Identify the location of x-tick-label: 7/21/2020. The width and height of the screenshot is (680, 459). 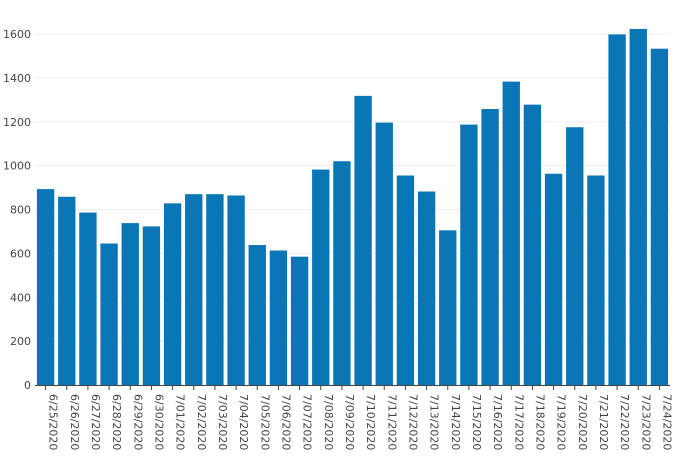
(603, 422).